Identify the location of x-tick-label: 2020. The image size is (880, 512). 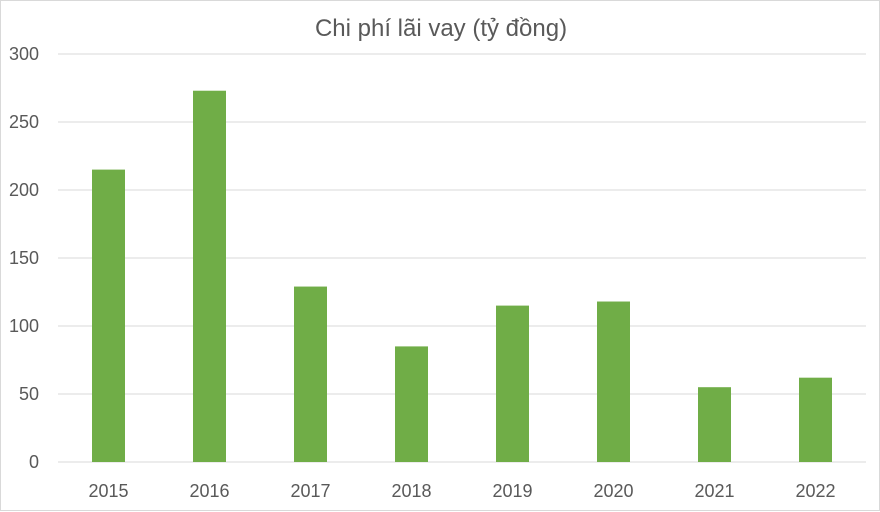
(613, 491).